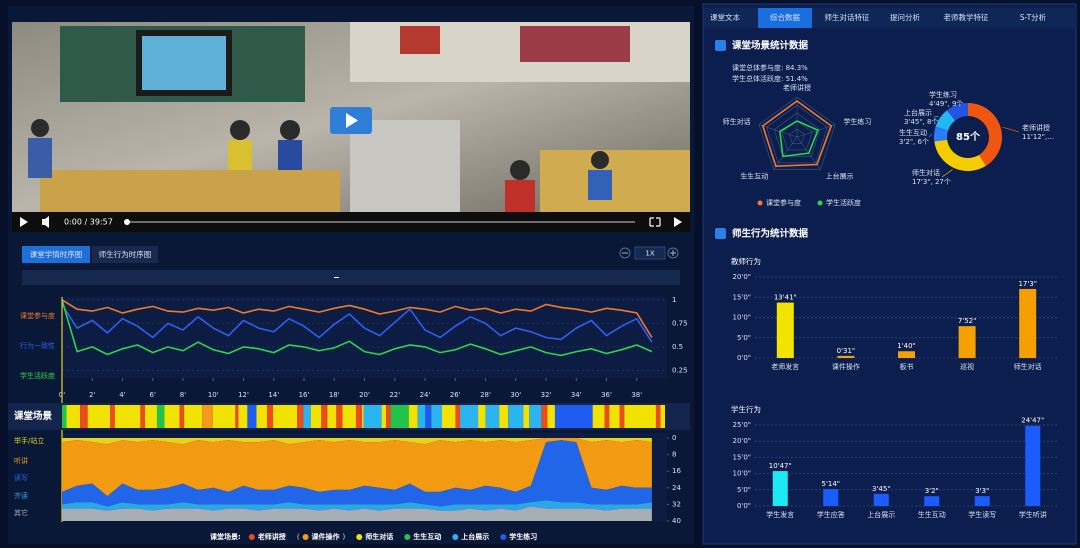  What do you see at coordinates (674, 455) in the screenshot?
I see `y-tick-label: 8` at bounding box center [674, 455].